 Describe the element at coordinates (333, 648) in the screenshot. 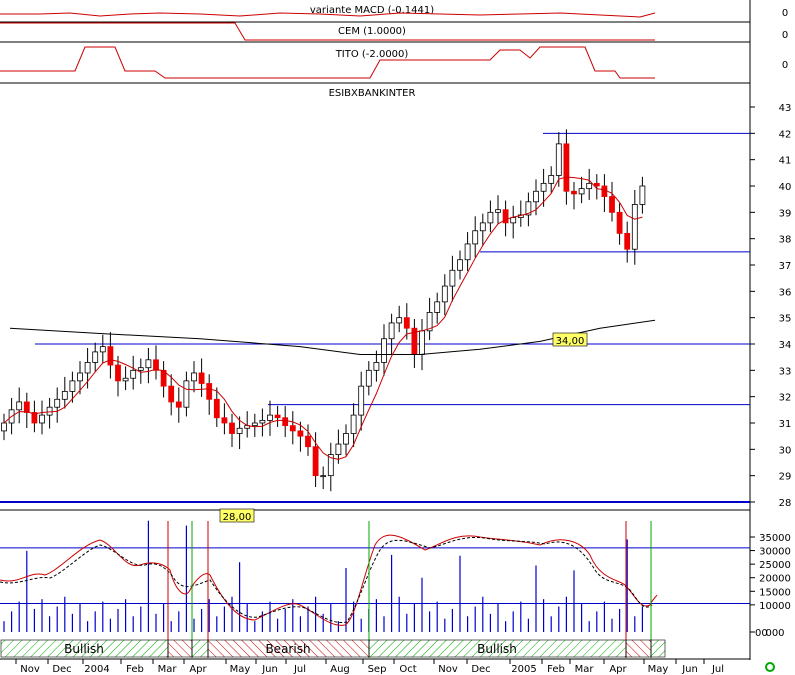

I see `trend-bands: Bullish Bearish Bullish` at that location.